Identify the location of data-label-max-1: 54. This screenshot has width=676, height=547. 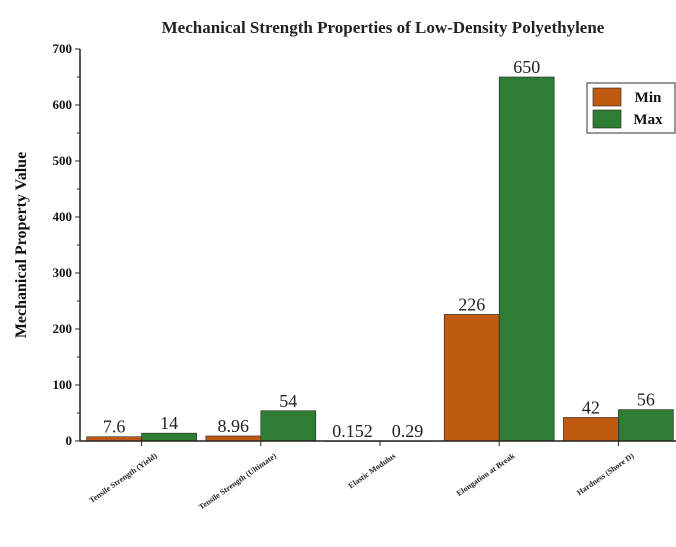
(288, 401).